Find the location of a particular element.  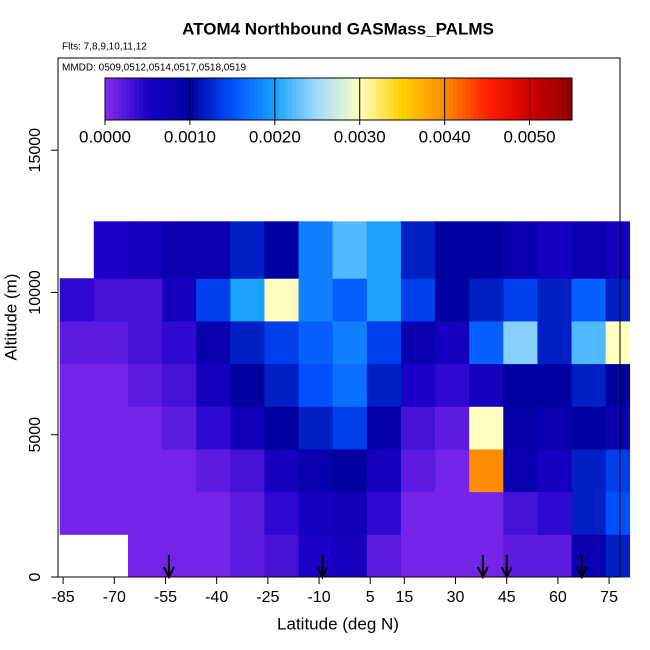

x-tick-label: -70 is located at coordinates (114, 597).